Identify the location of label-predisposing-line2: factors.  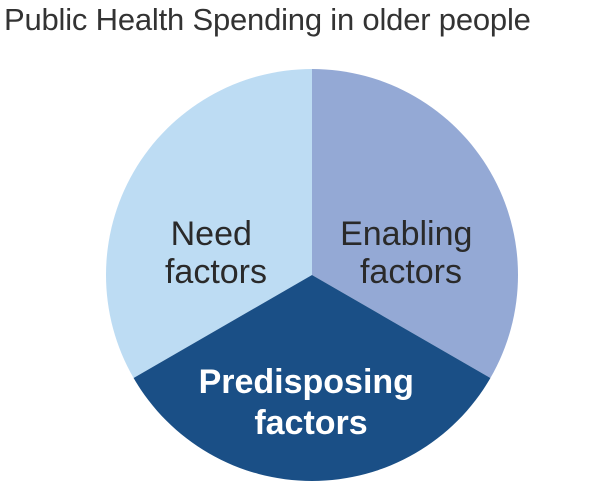
(310, 423).